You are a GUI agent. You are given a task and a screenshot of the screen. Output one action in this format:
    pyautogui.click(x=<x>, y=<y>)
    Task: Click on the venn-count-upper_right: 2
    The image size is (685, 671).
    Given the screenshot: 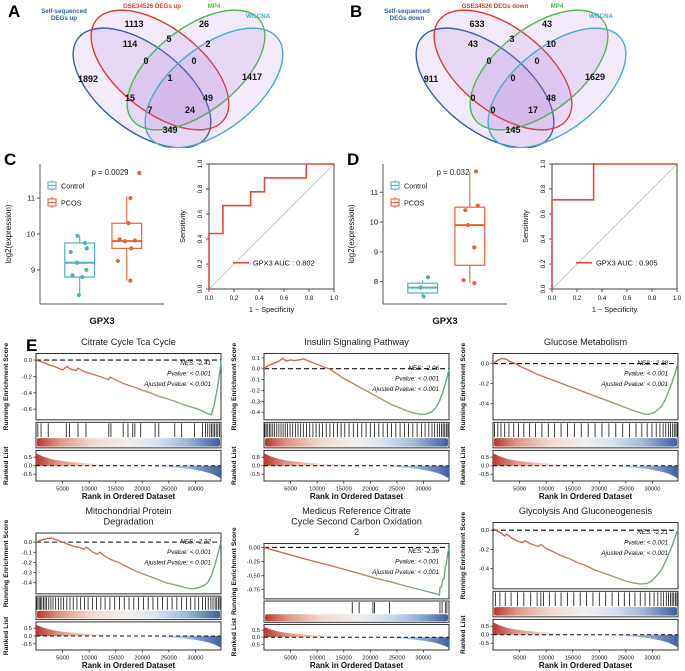 What is the action you would take?
    pyautogui.click(x=207, y=44)
    